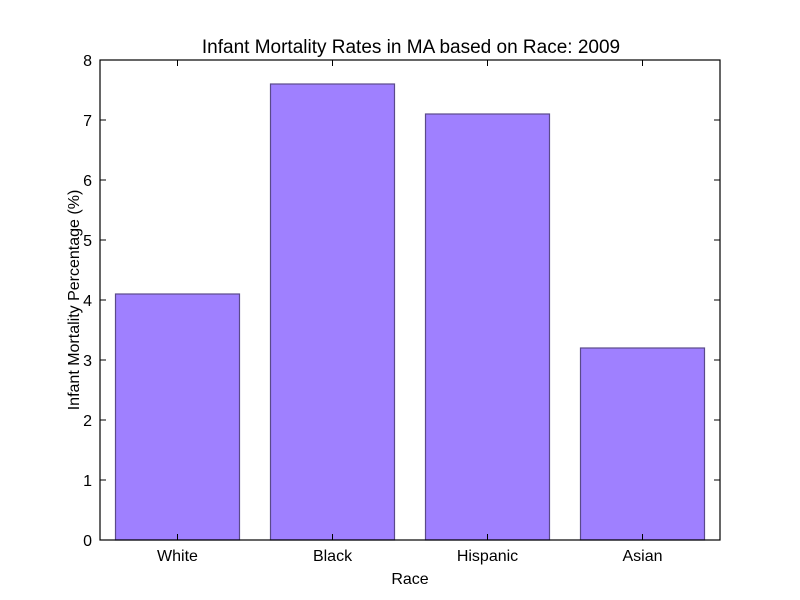 The image size is (800, 600). What do you see at coordinates (87, 301) in the screenshot?
I see `y-tick-label: 4` at bounding box center [87, 301].